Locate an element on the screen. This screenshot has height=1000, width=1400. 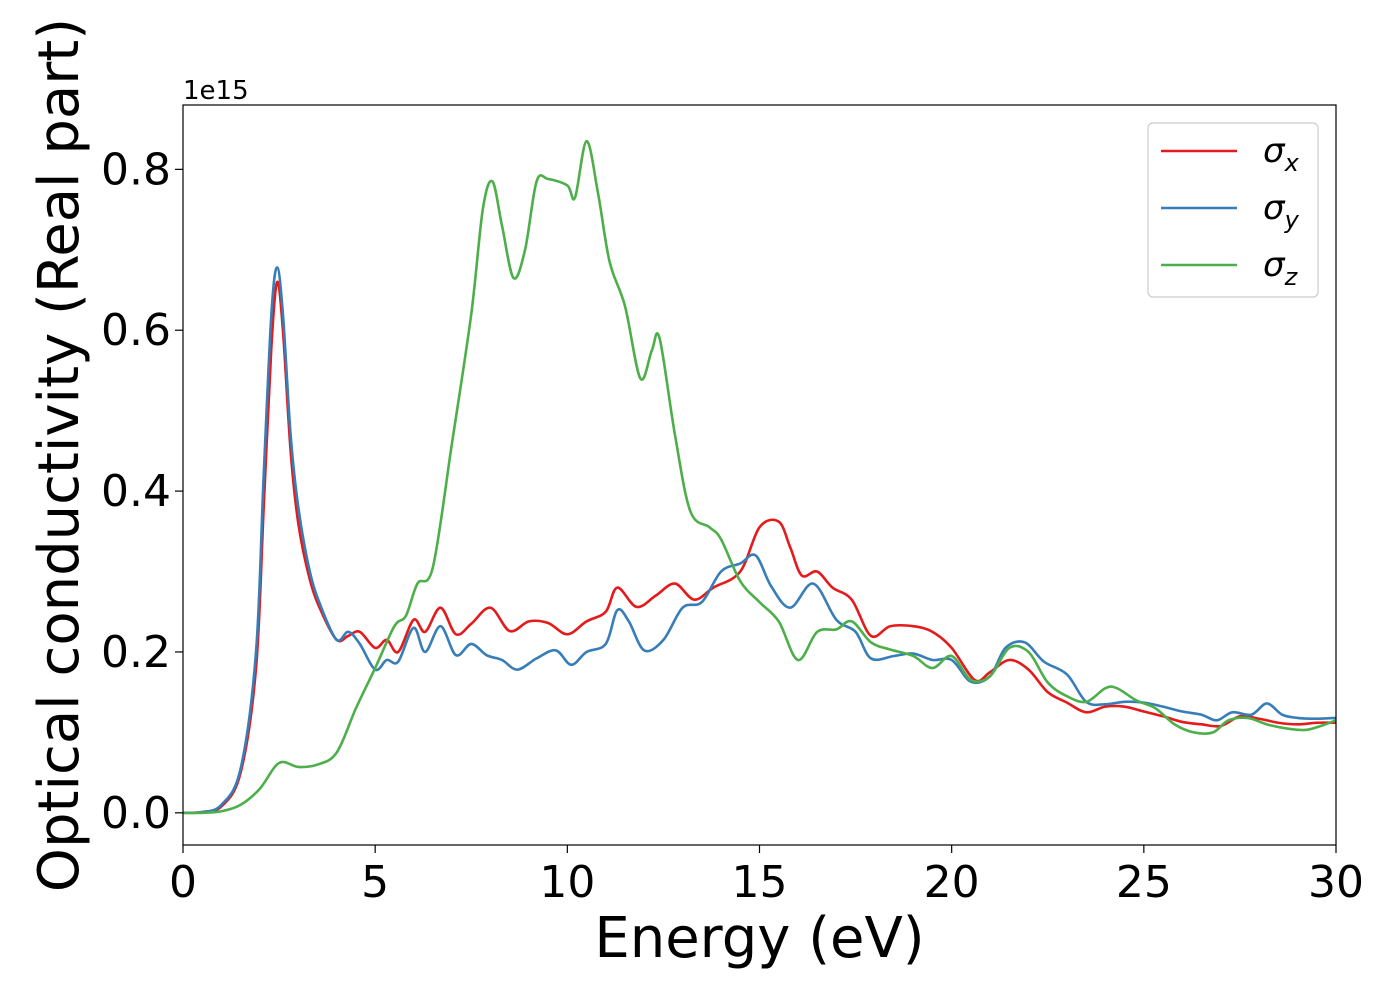
y-axis-ticks: 0.0 0.2 0.4 0.6 0.8 is located at coordinates (142, 491).